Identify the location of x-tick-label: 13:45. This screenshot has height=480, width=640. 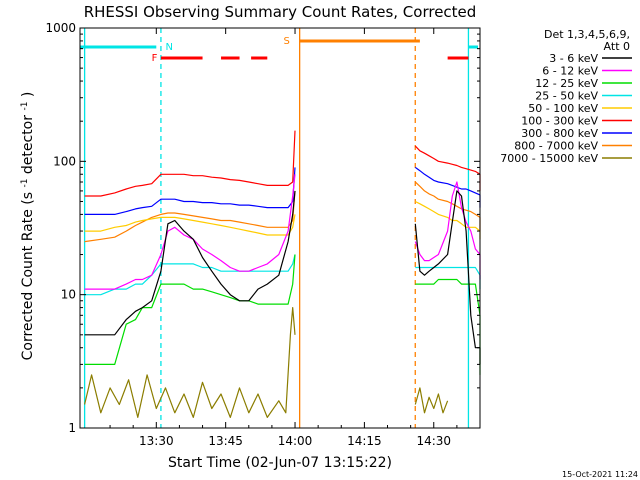
(225, 441).